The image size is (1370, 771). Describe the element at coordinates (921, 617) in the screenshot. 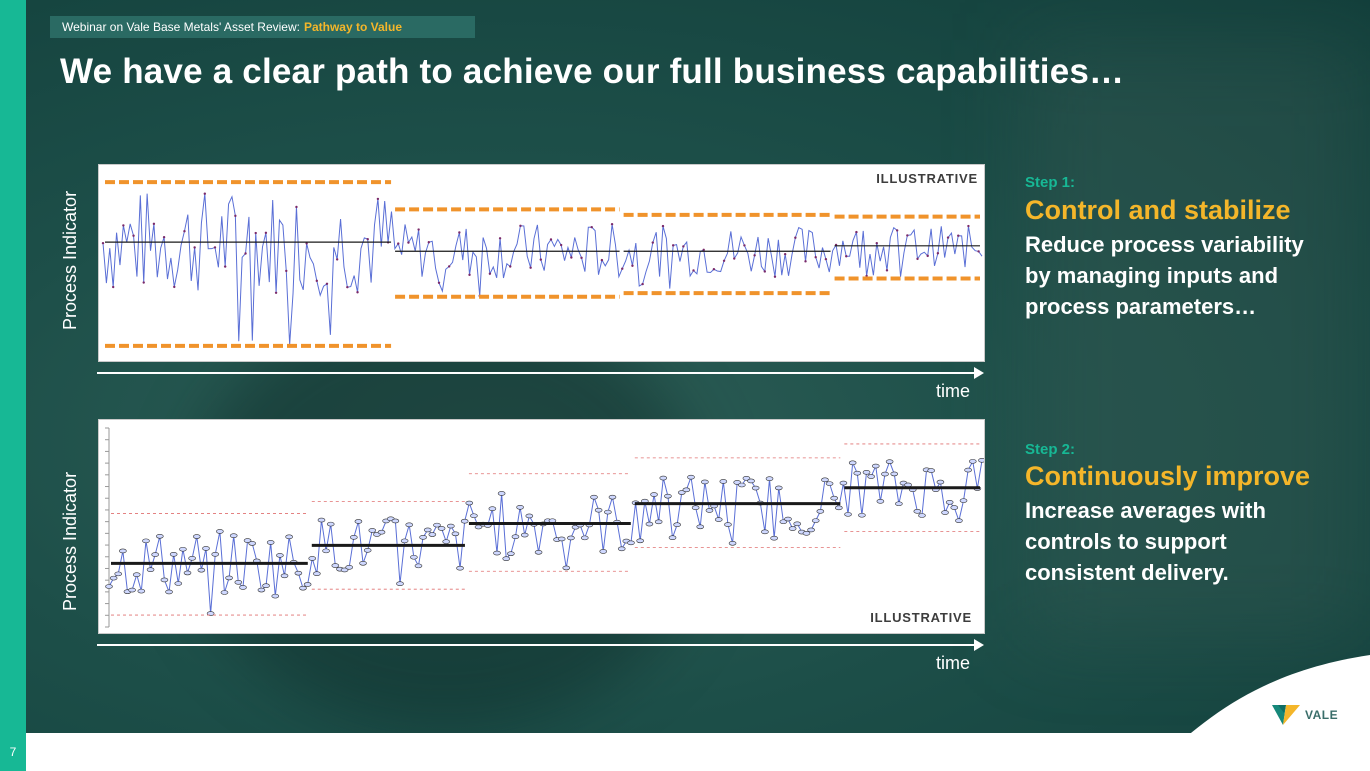

I see `bottom-chart-illustrative-badge: ILLUSTRATIVE` at that location.